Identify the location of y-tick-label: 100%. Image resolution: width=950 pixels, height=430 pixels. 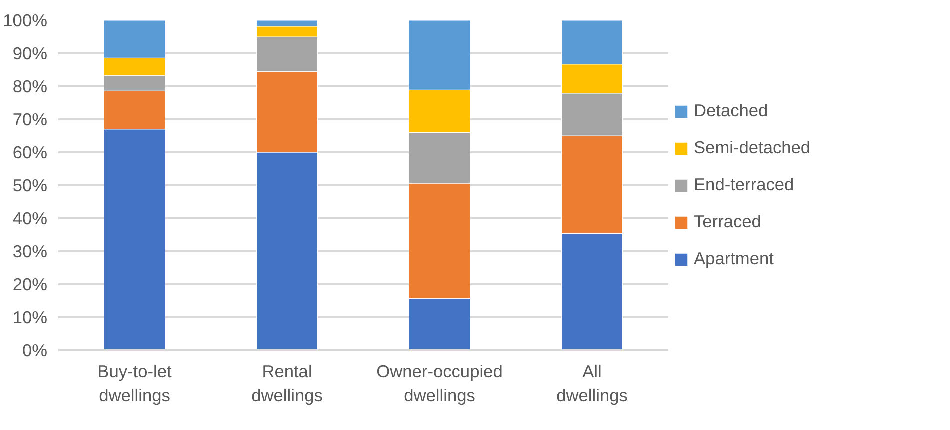
(25, 20).